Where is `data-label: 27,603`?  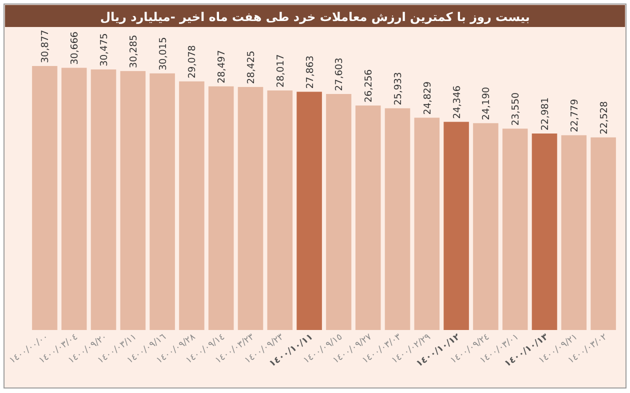
data-label: 27,603 is located at coordinates (340, 74).